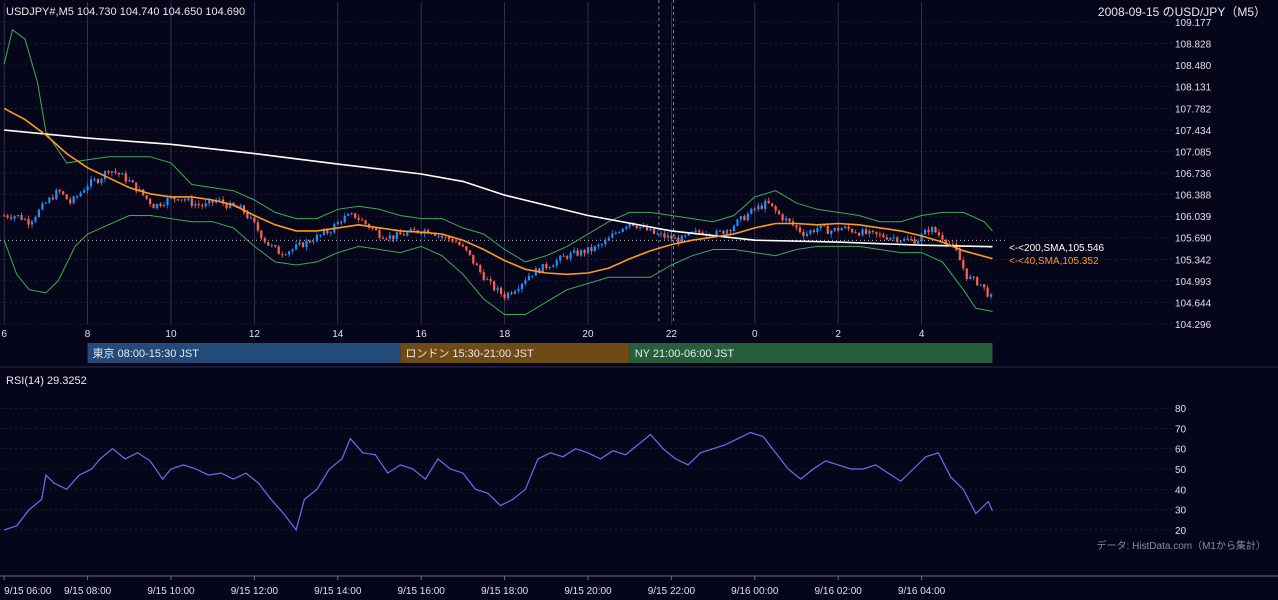  Describe the element at coordinates (1193, 325) in the screenshot. I see `price-tick-label: 104.296` at that location.